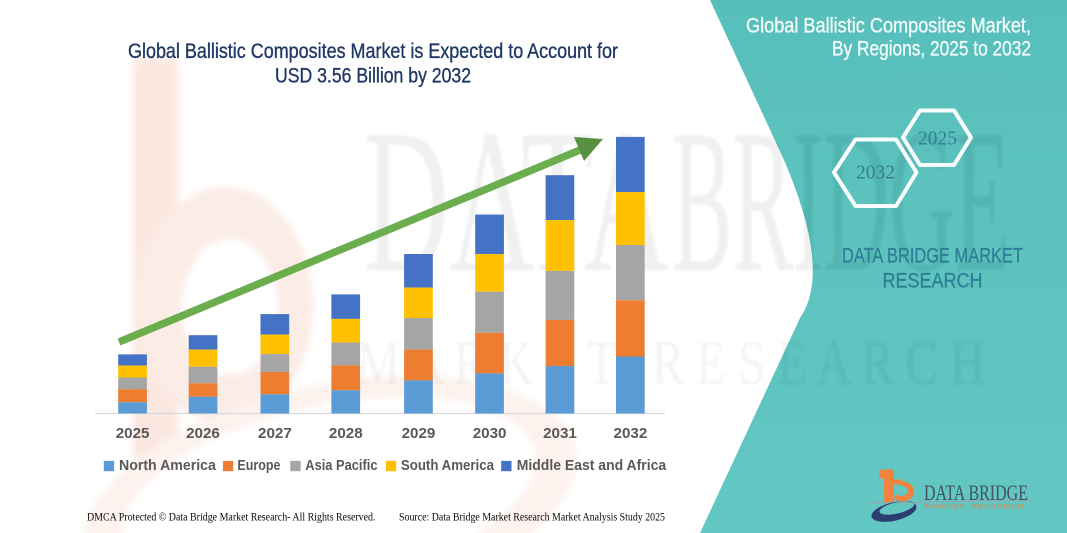 The height and width of the screenshot is (533, 1067). What do you see at coordinates (373, 76) in the screenshot?
I see `svg-text: USD 3.56 Billion by 2032` at bounding box center [373, 76].